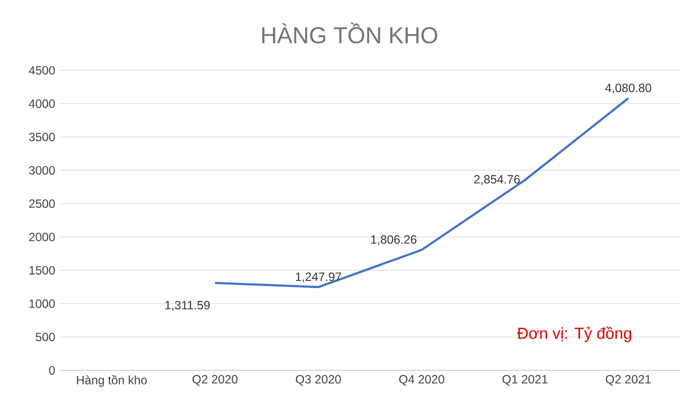  What do you see at coordinates (111, 381) in the screenshot?
I see `x-tick-label: Hàng tồn kho` at bounding box center [111, 381].